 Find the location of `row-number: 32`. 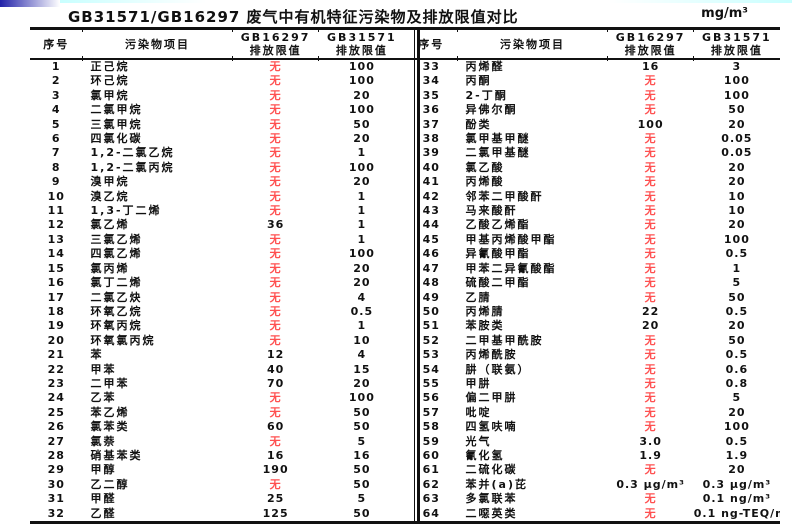

row-number: 32 is located at coordinates (56, 513).